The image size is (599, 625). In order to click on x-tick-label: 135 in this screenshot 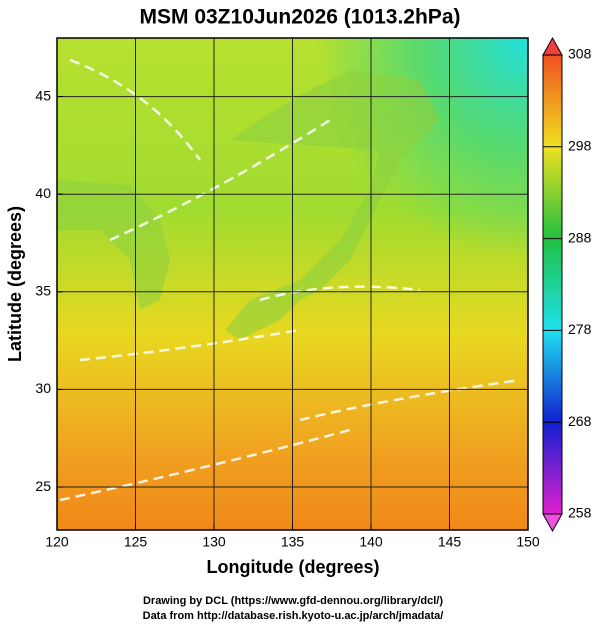, I will do `click(293, 542)`.